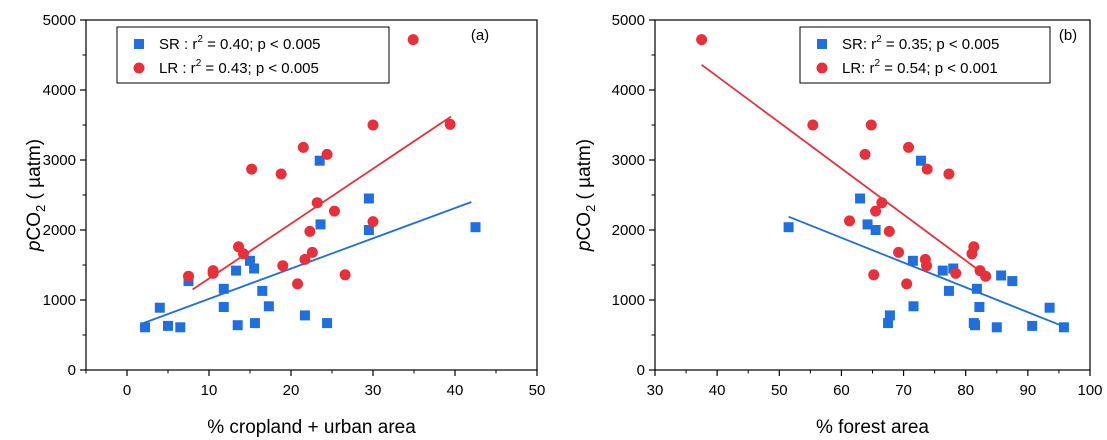 Image resolution: width=1107 pixels, height=440 pixels. Describe the element at coordinates (34, 226) in the screenshot. I see `y-axis-label-main: CO` at that location.